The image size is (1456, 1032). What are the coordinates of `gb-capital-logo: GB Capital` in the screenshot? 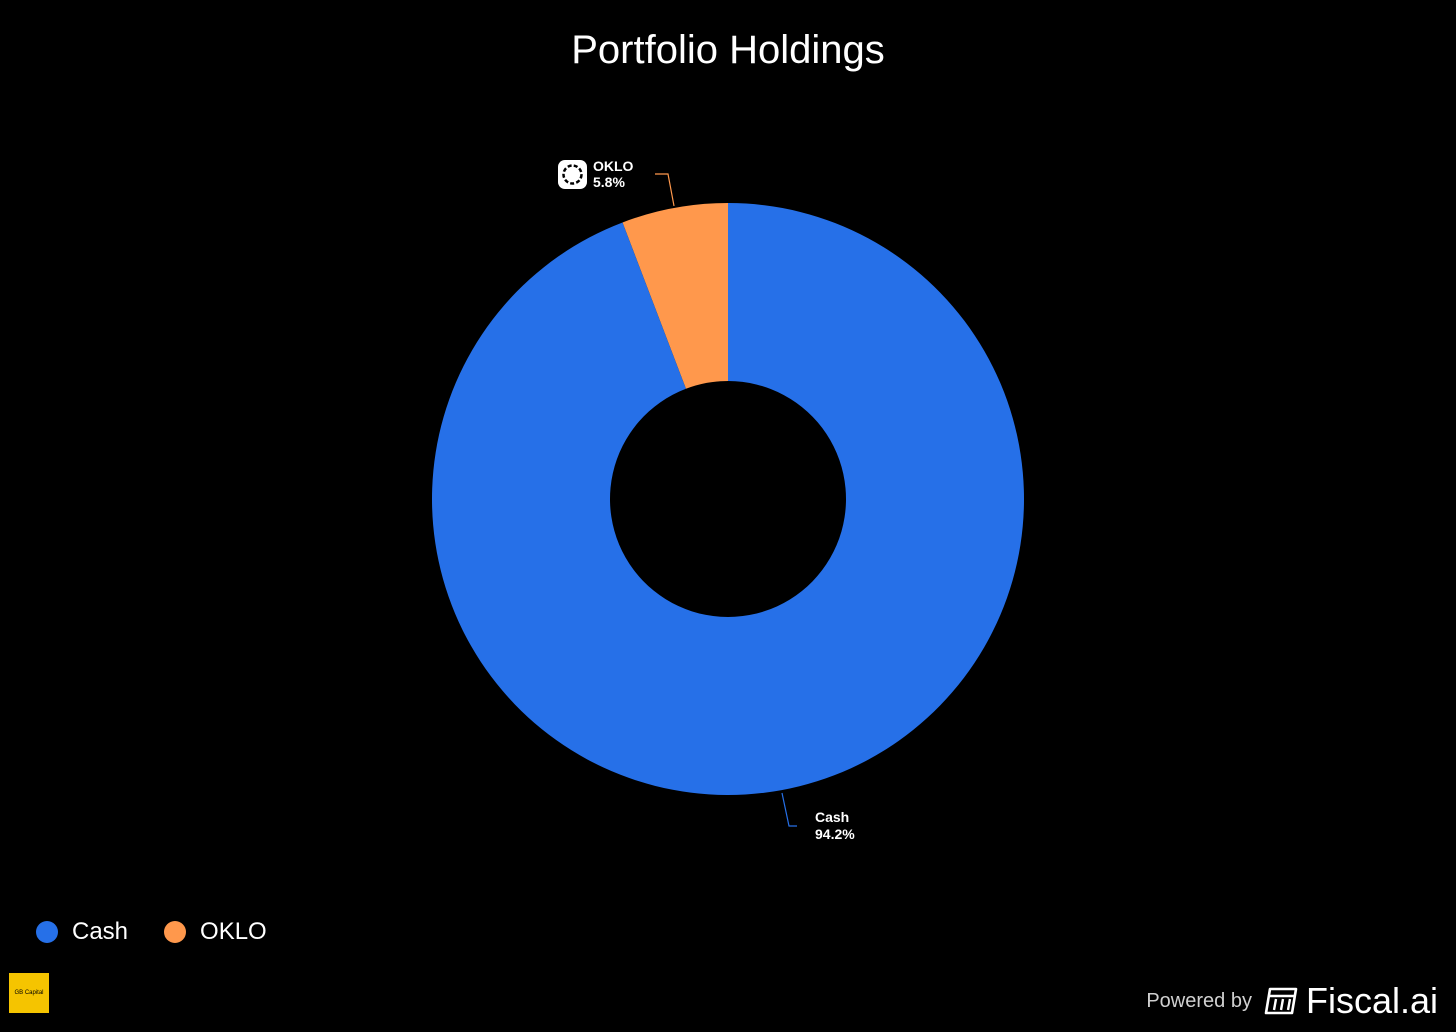 It's located at (29, 993).